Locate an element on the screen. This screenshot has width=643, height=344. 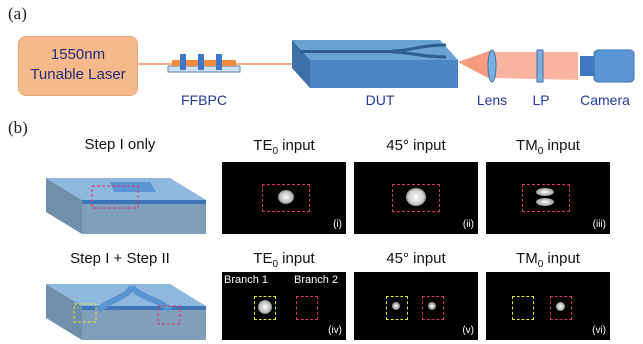
camera-image-iii: (iii) is located at coordinates (548, 198).